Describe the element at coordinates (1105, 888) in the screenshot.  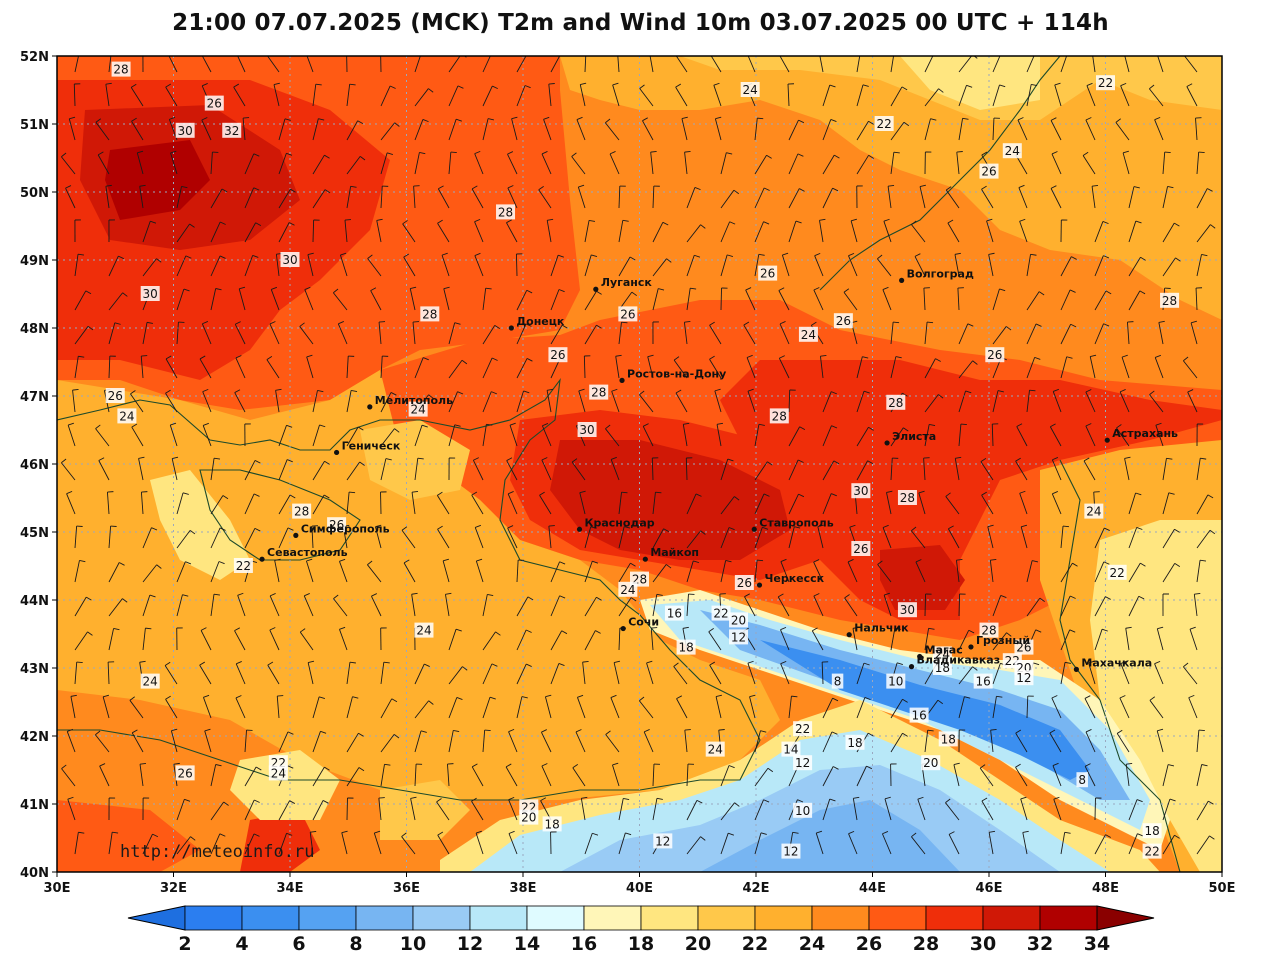
I see `lon-tick-label: 48E` at that location.